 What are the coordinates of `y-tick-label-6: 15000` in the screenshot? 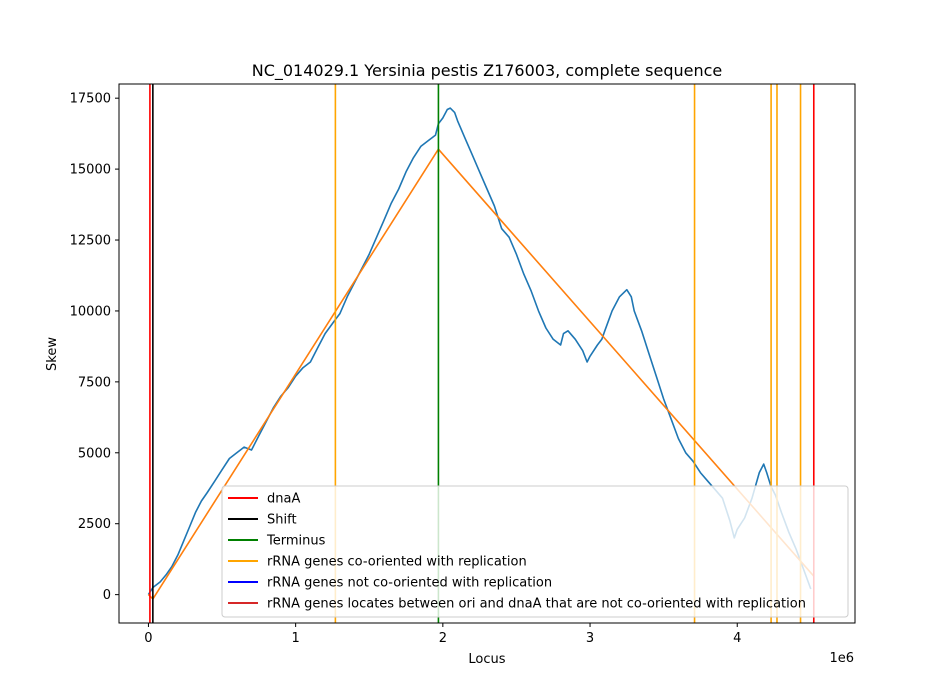 It's located at (90, 170).